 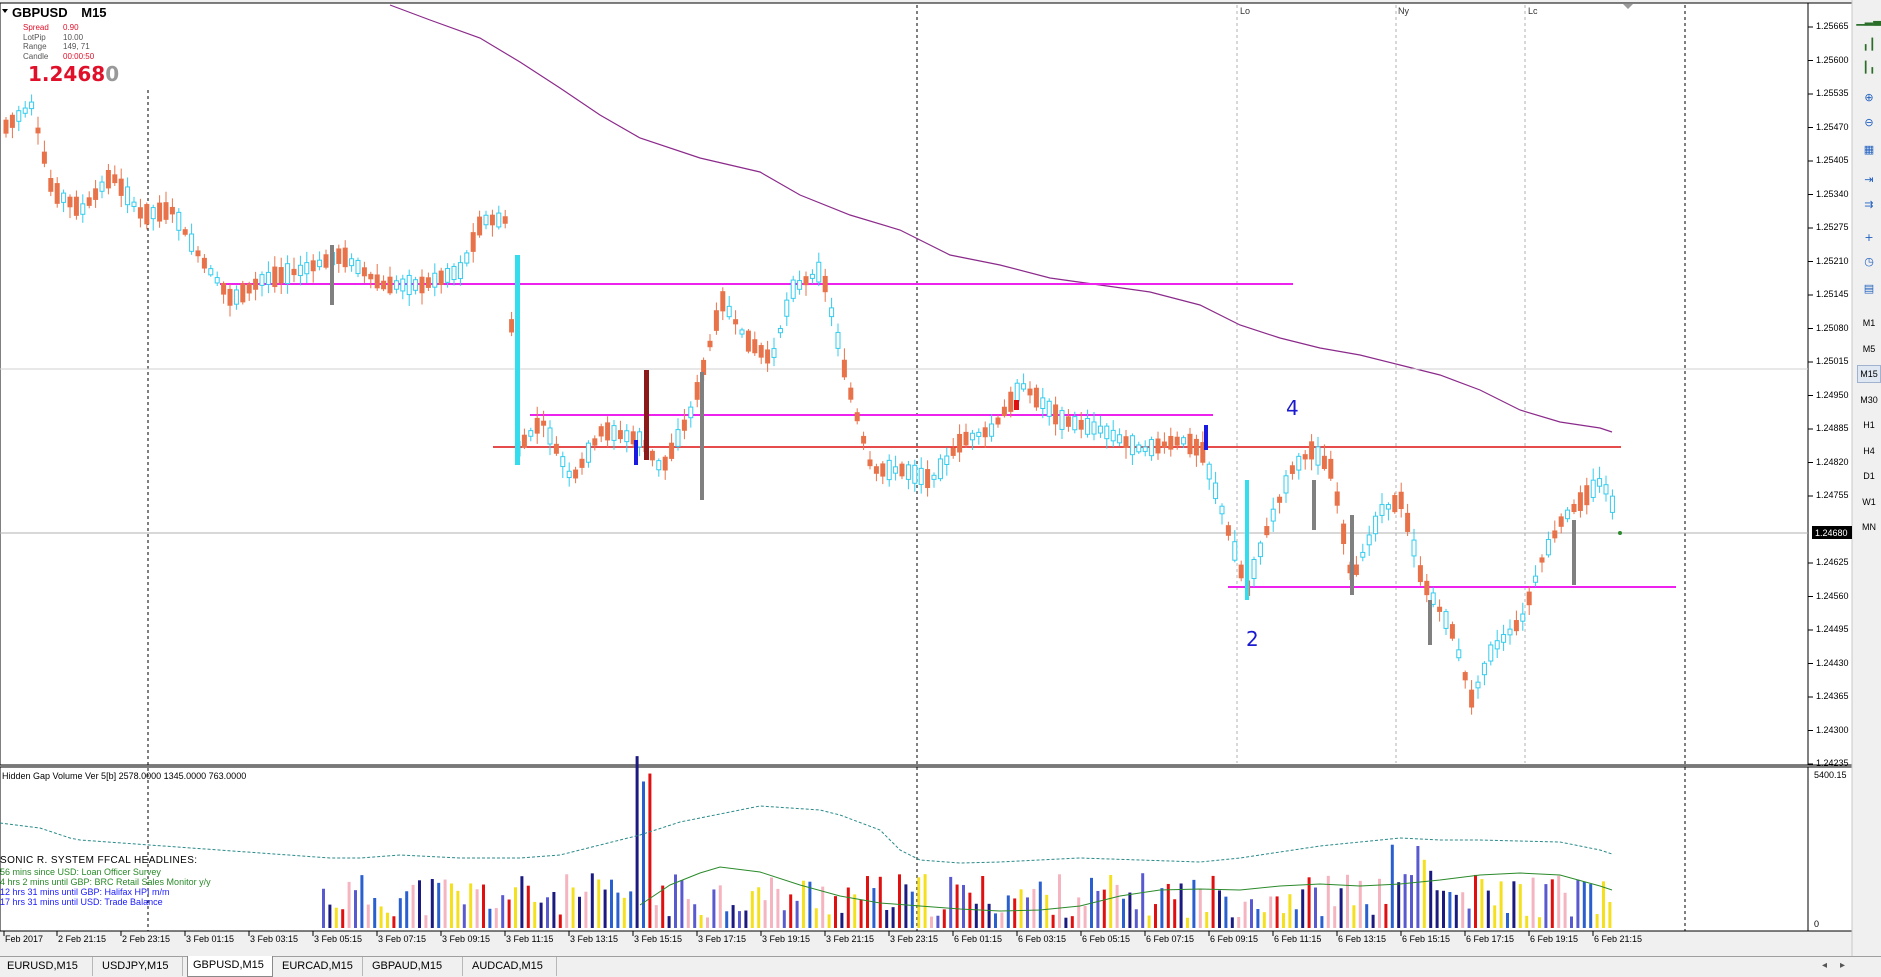 I want to click on tab-usdjpy-m15: USDJPY,M15, so click(x=140, y=966).